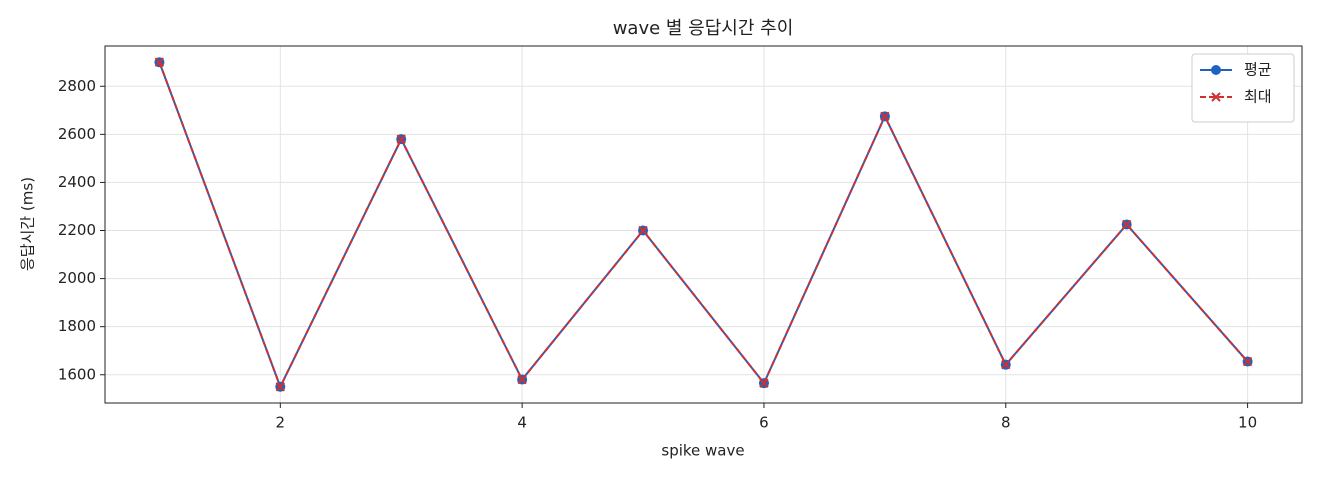 This screenshot has width=1320, height=480. What do you see at coordinates (522, 423) in the screenshot?
I see `x-tick-label: 4` at bounding box center [522, 423].